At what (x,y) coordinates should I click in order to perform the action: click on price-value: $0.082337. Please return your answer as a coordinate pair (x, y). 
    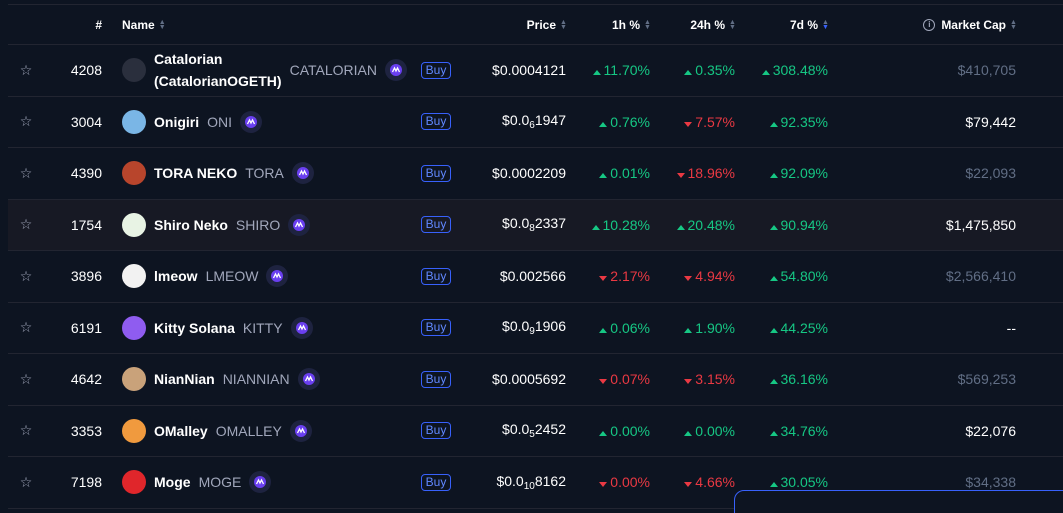
    Looking at the image, I should click on (534, 225).